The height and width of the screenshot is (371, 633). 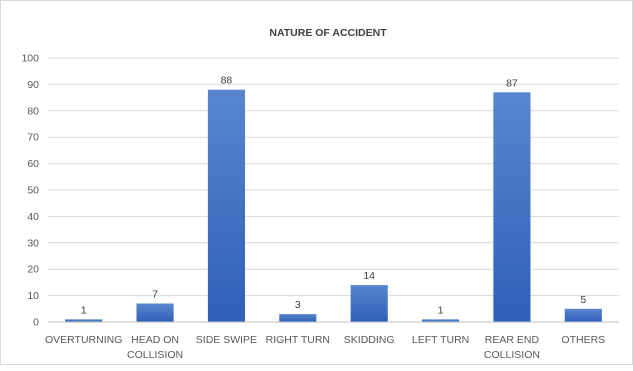 What do you see at coordinates (33, 164) in the screenshot?
I see `y-tick-label: 60` at bounding box center [33, 164].